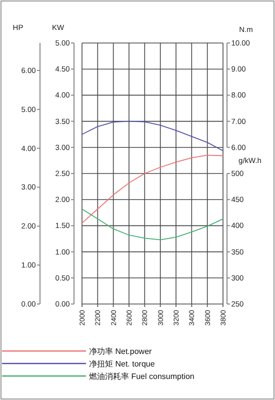 This screenshot has height=400, width=275. I want to click on legend-label: 净功率 Net.power, so click(120, 351).